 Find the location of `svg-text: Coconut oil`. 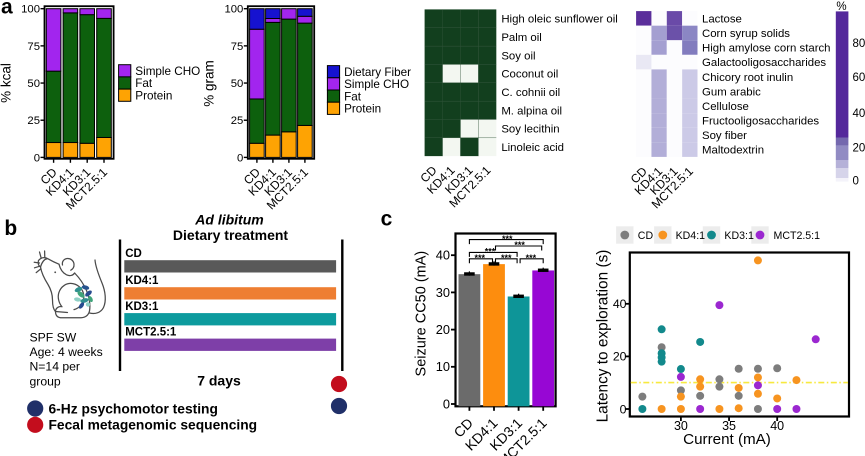

svg-text: Coconut oil is located at coordinates (529, 75).